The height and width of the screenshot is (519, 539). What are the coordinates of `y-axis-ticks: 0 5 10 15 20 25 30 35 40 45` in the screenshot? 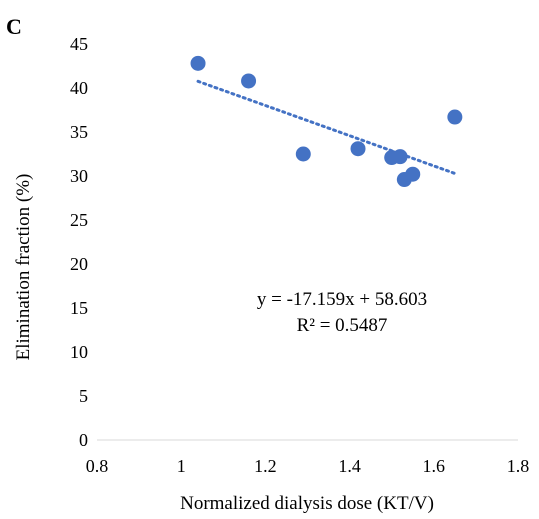 It's located at (79, 242).